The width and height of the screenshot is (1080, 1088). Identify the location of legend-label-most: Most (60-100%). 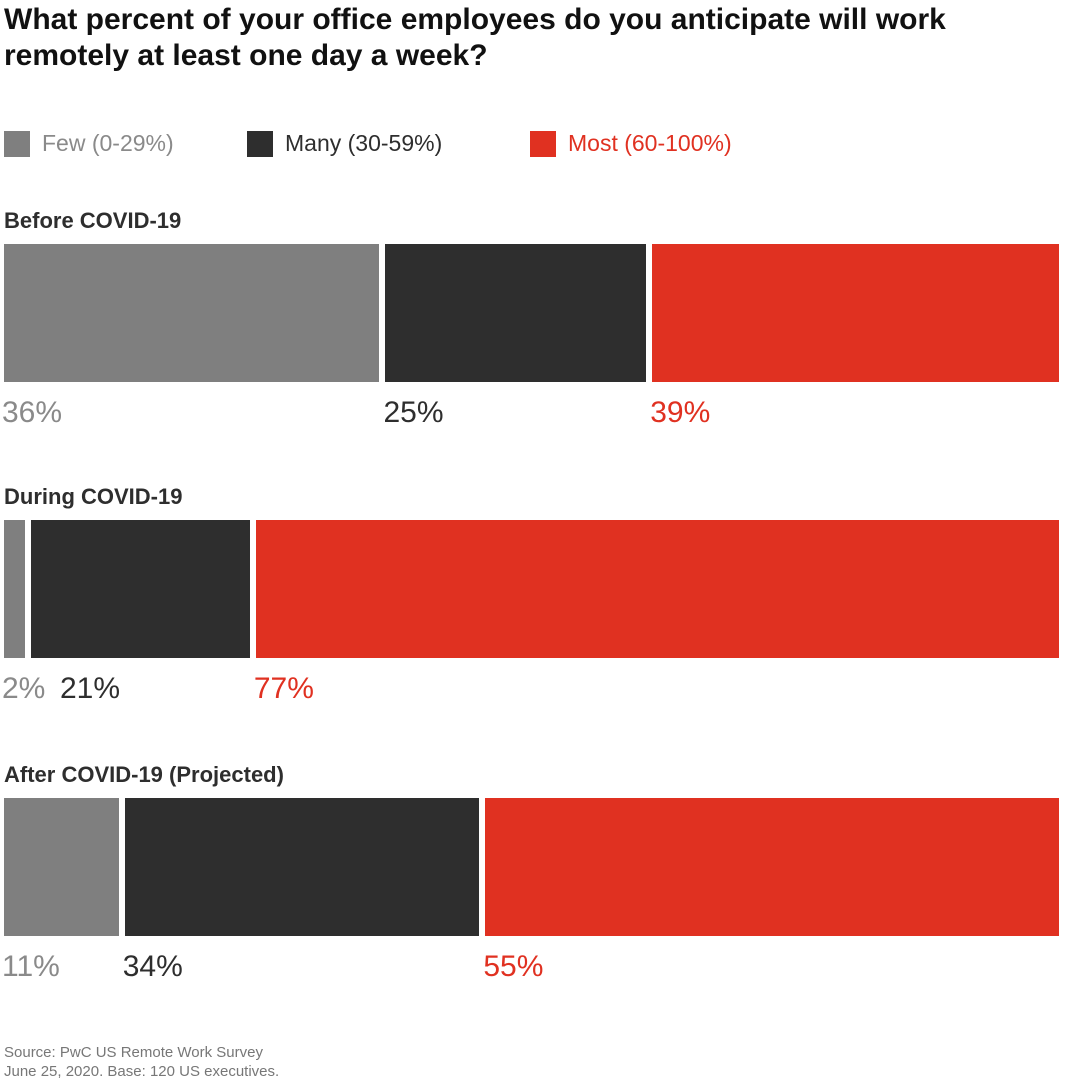
(650, 143).